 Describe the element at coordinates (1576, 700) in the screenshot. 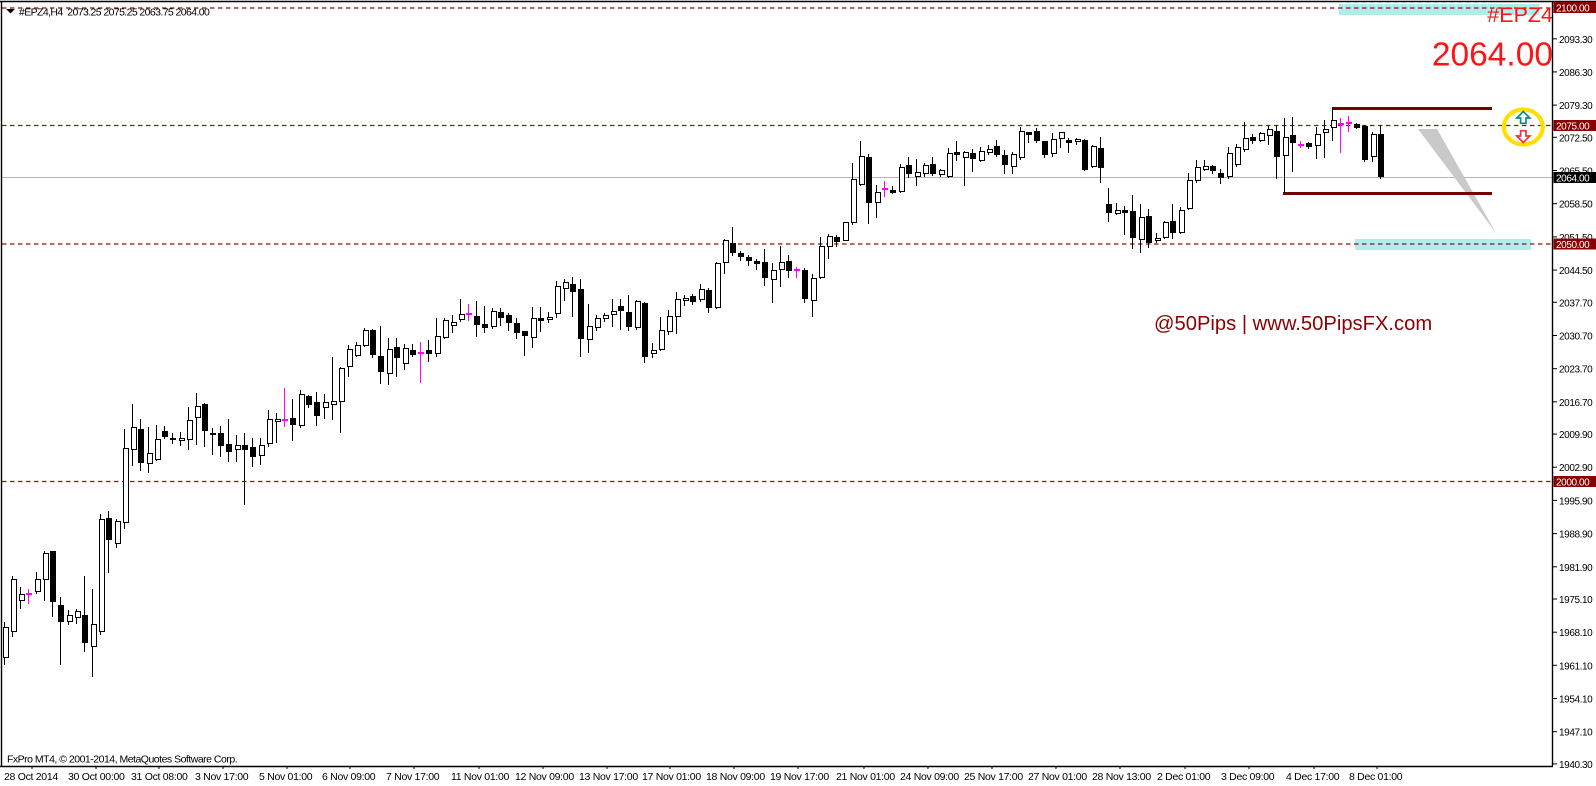

I see `svg-text: 1954.10` at that location.